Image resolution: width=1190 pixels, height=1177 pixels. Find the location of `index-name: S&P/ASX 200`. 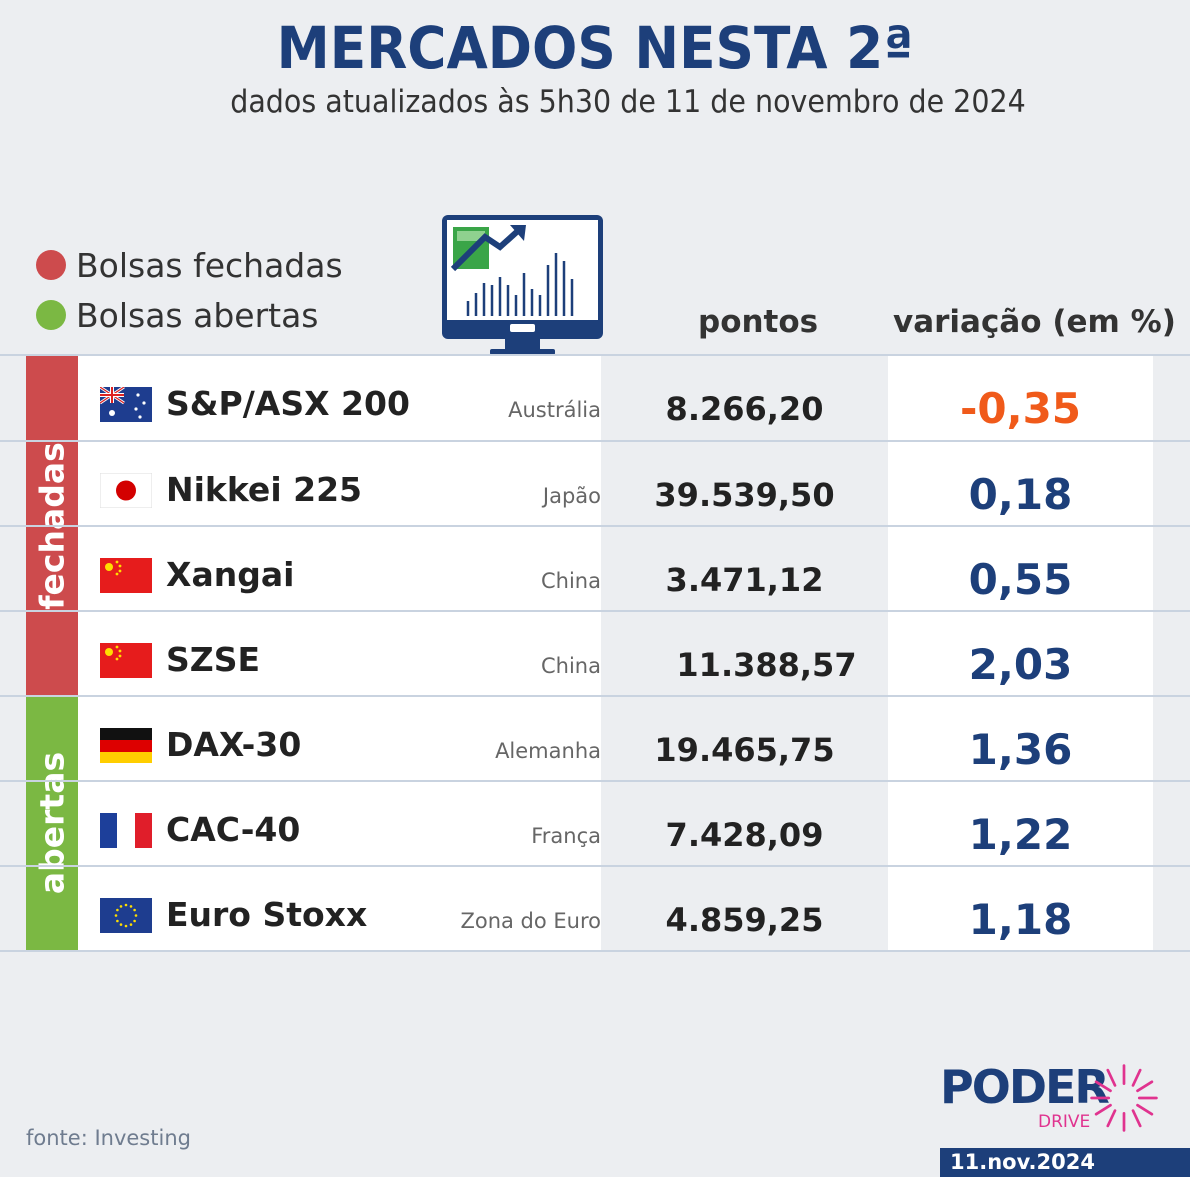

index-name: S&P/ASX 200 is located at coordinates (288, 403).